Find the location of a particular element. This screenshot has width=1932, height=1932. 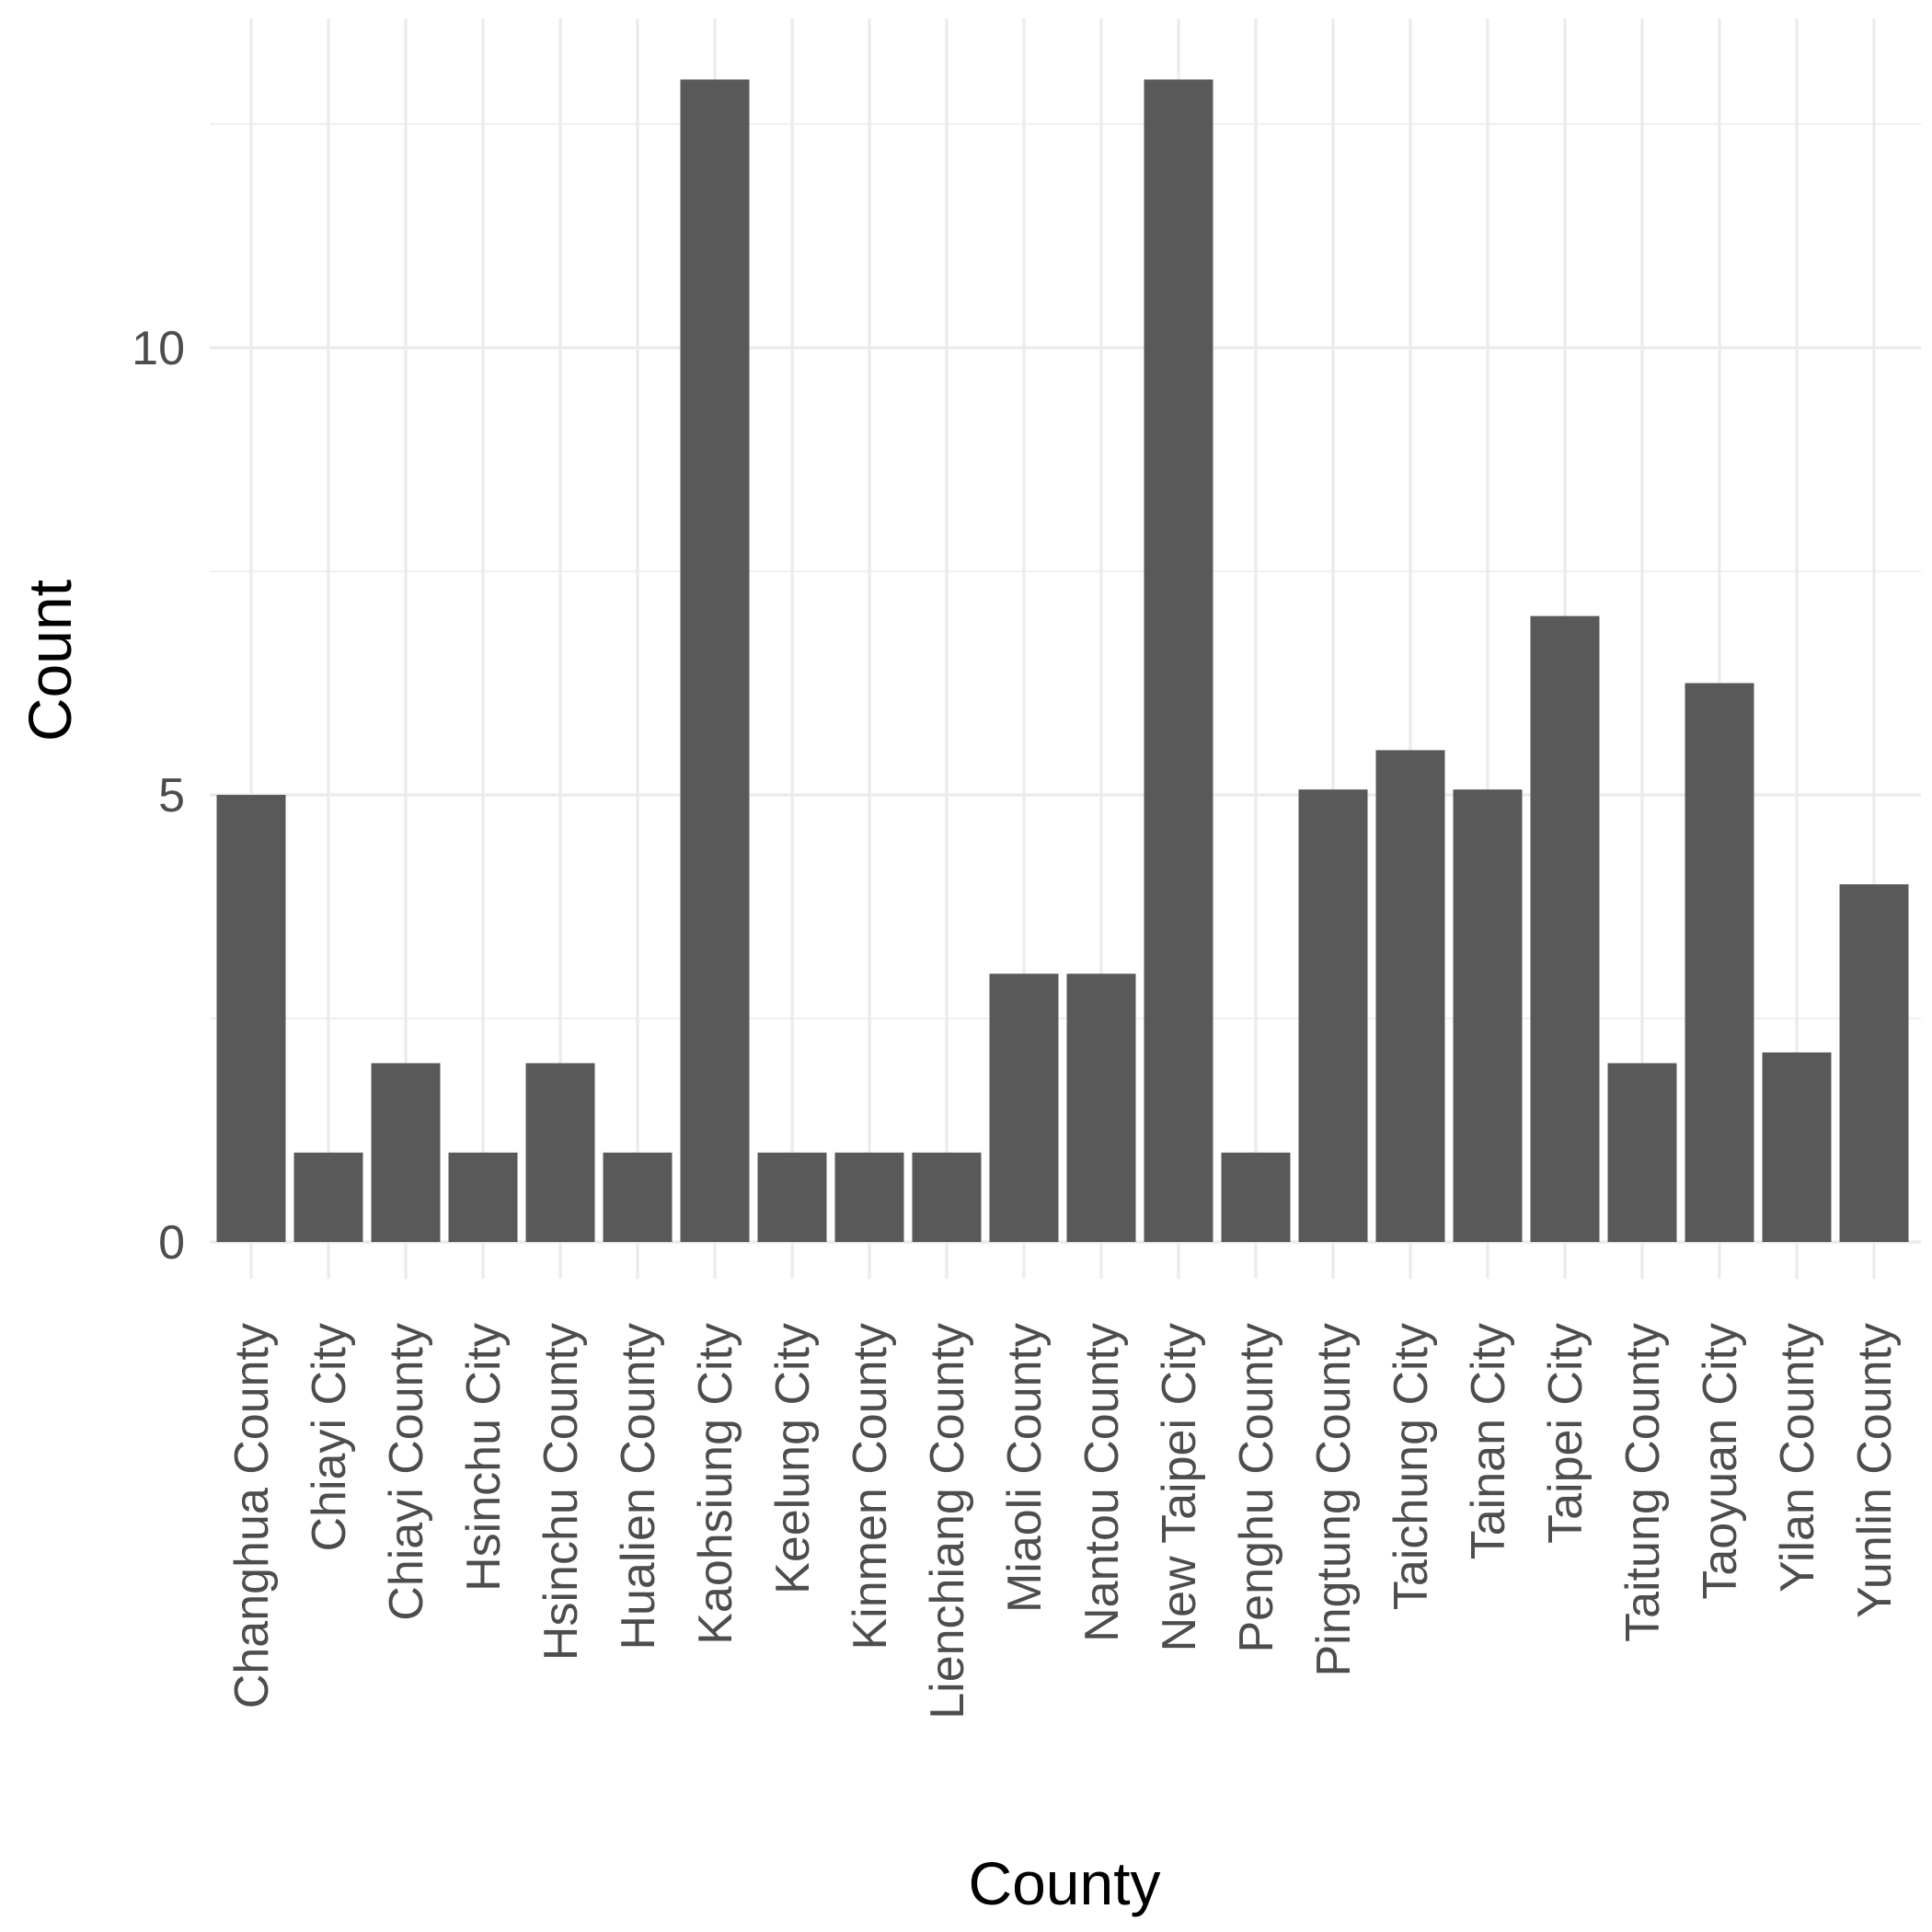

y-tick-label: 10 is located at coordinates (158, 348).